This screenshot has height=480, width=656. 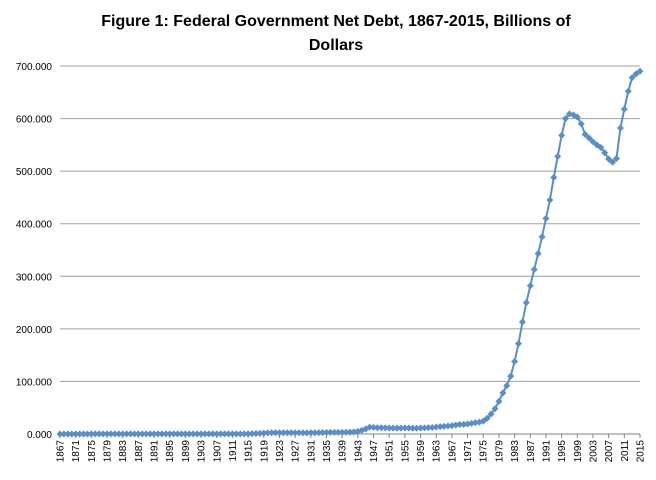 What do you see at coordinates (625, 451) in the screenshot?
I see `x-tick-label: 2011` at bounding box center [625, 451].